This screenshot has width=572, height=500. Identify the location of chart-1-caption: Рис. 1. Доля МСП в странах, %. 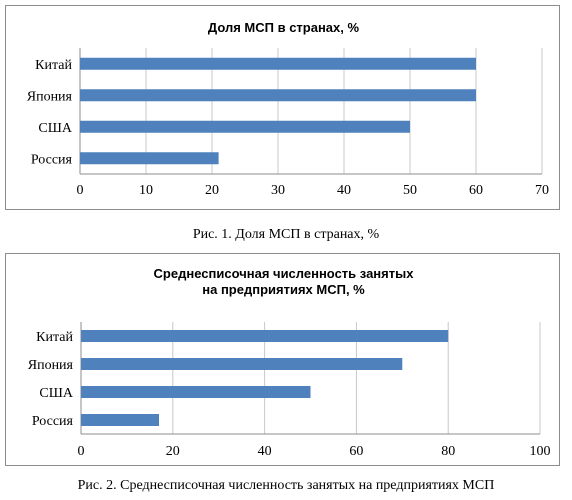
(286, 234).